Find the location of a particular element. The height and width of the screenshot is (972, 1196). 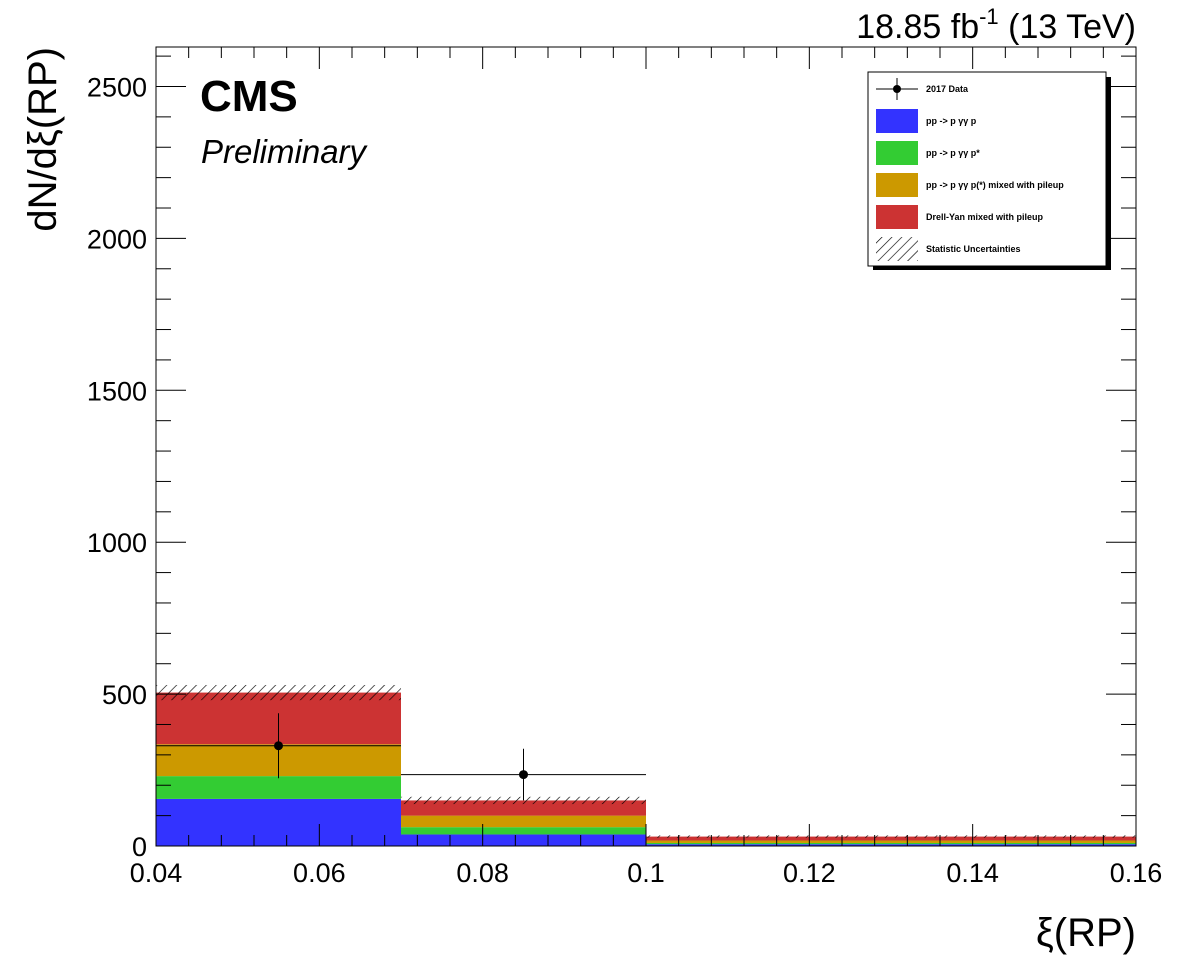

bar-series0-bin2 is located at coordinates (891, 845).